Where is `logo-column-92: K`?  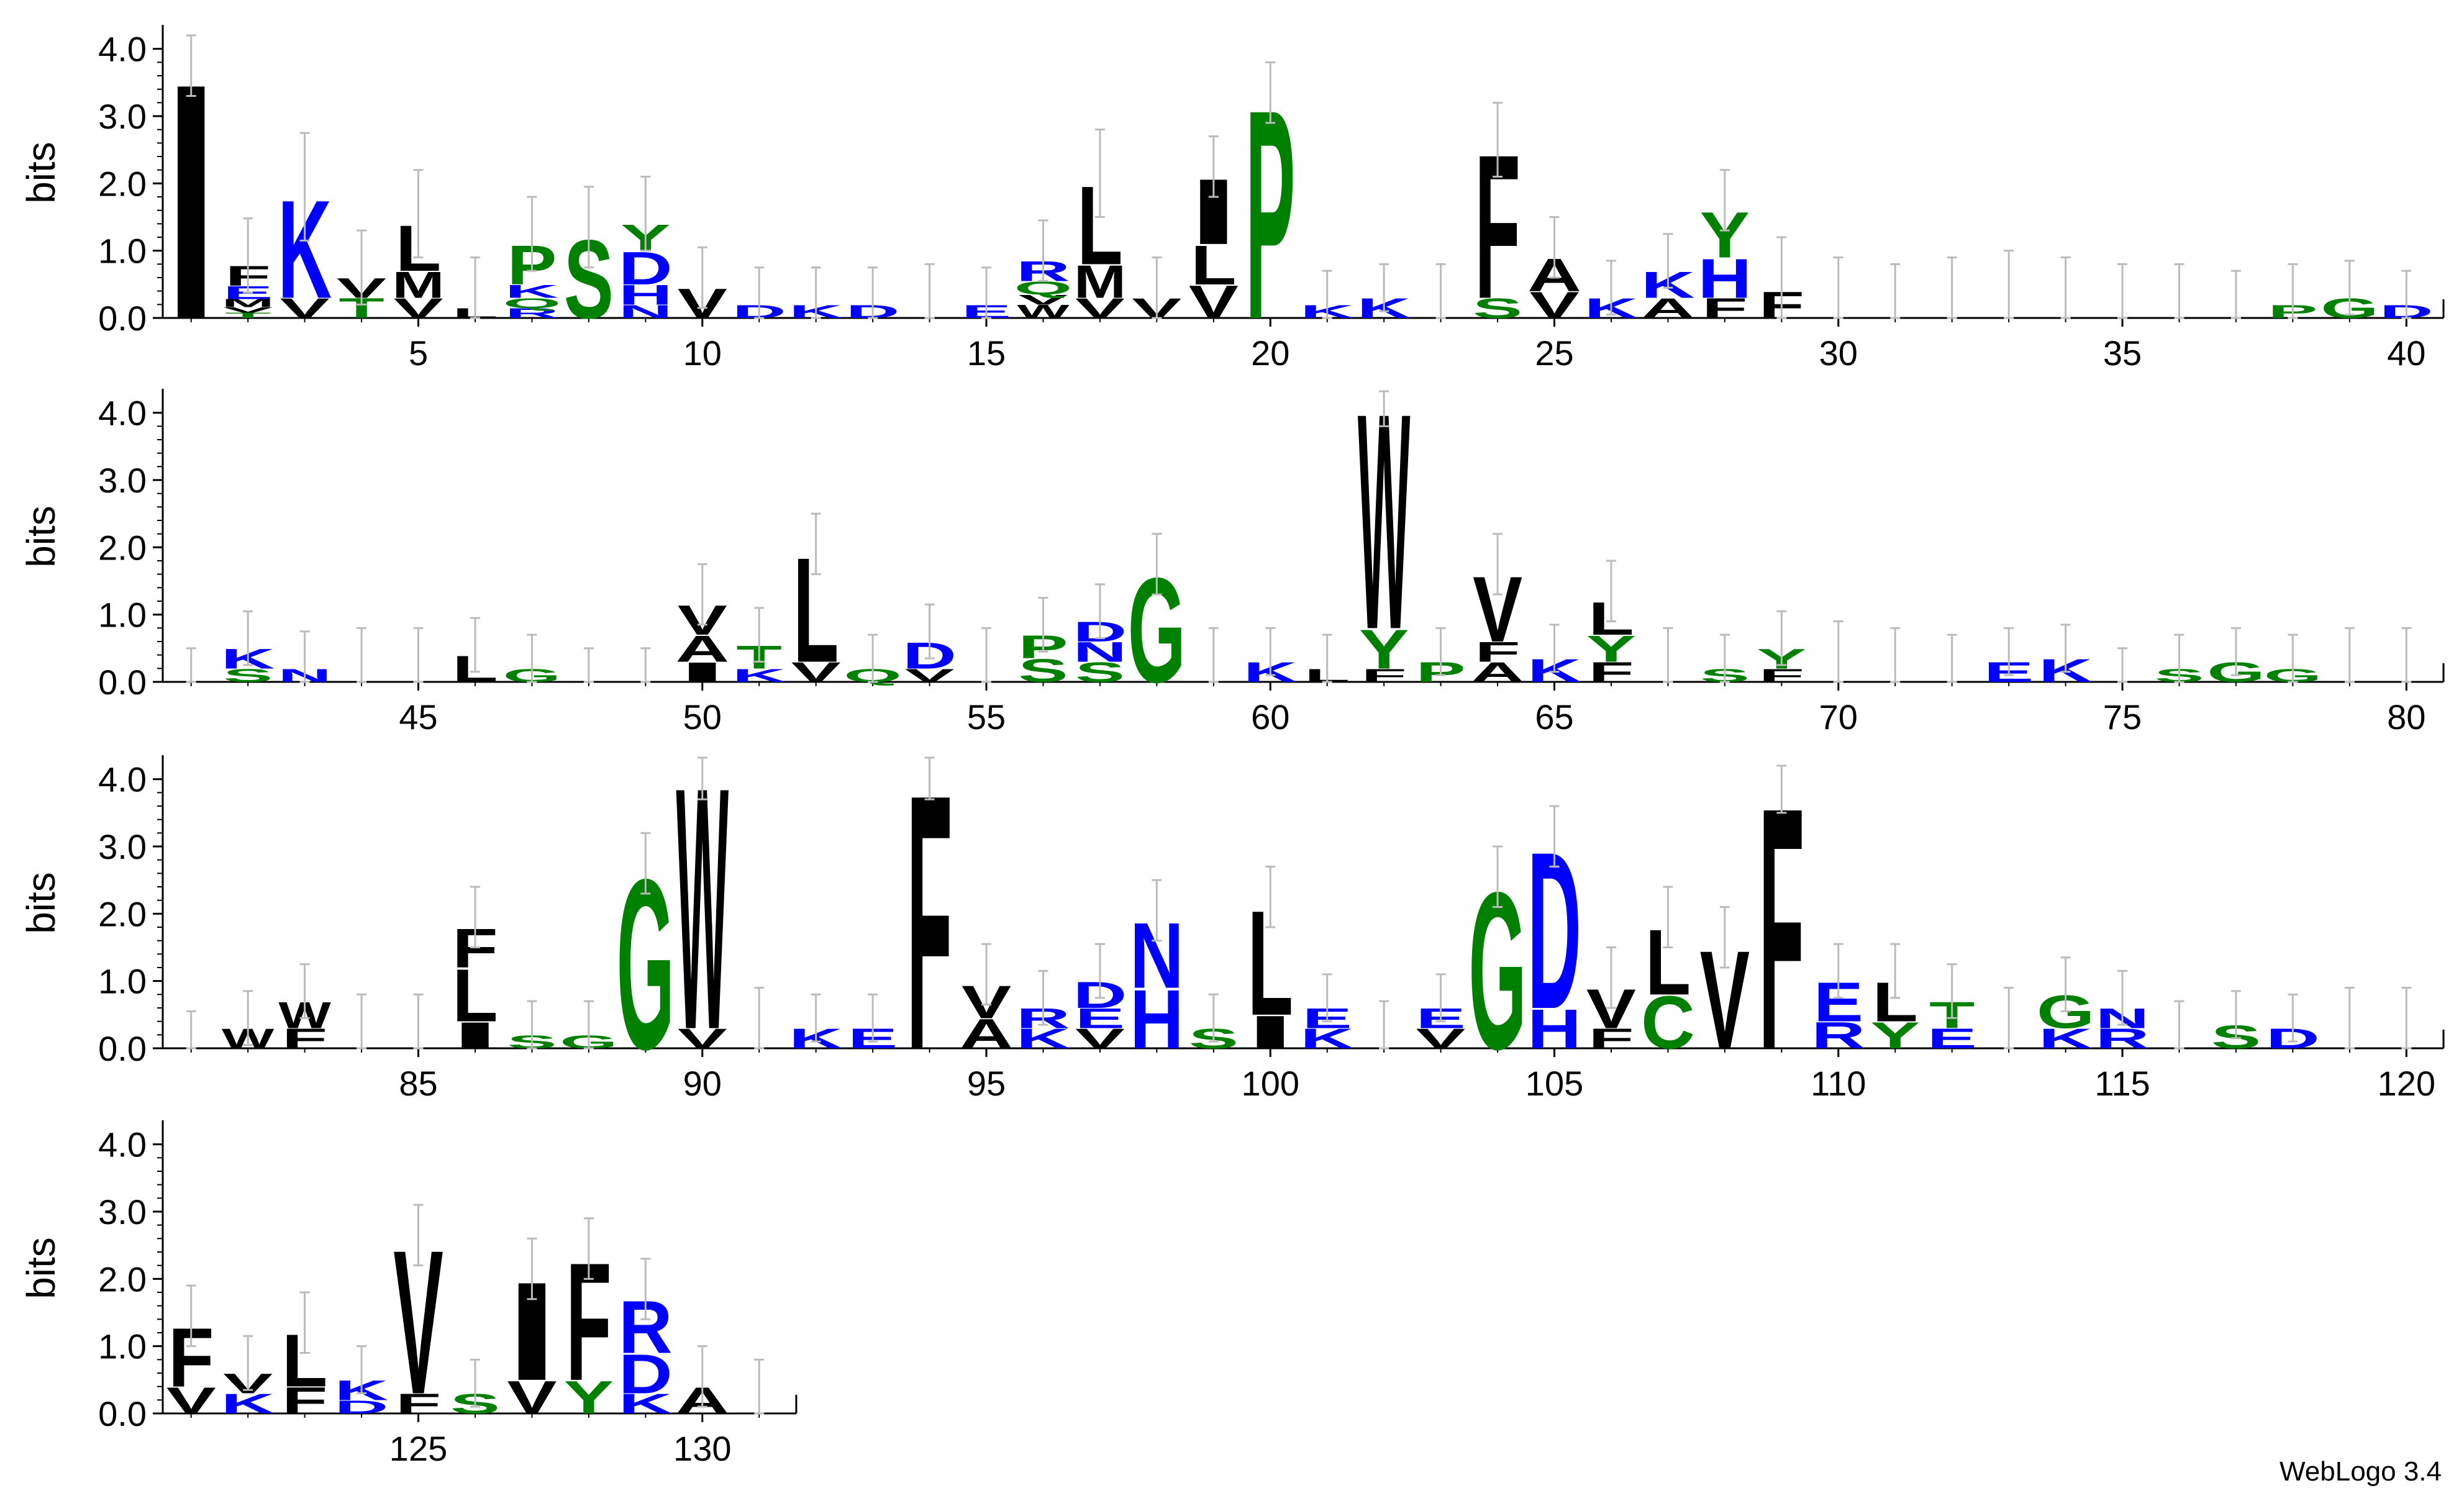 logo-column-92: K is located at coordinates (816, 1023).